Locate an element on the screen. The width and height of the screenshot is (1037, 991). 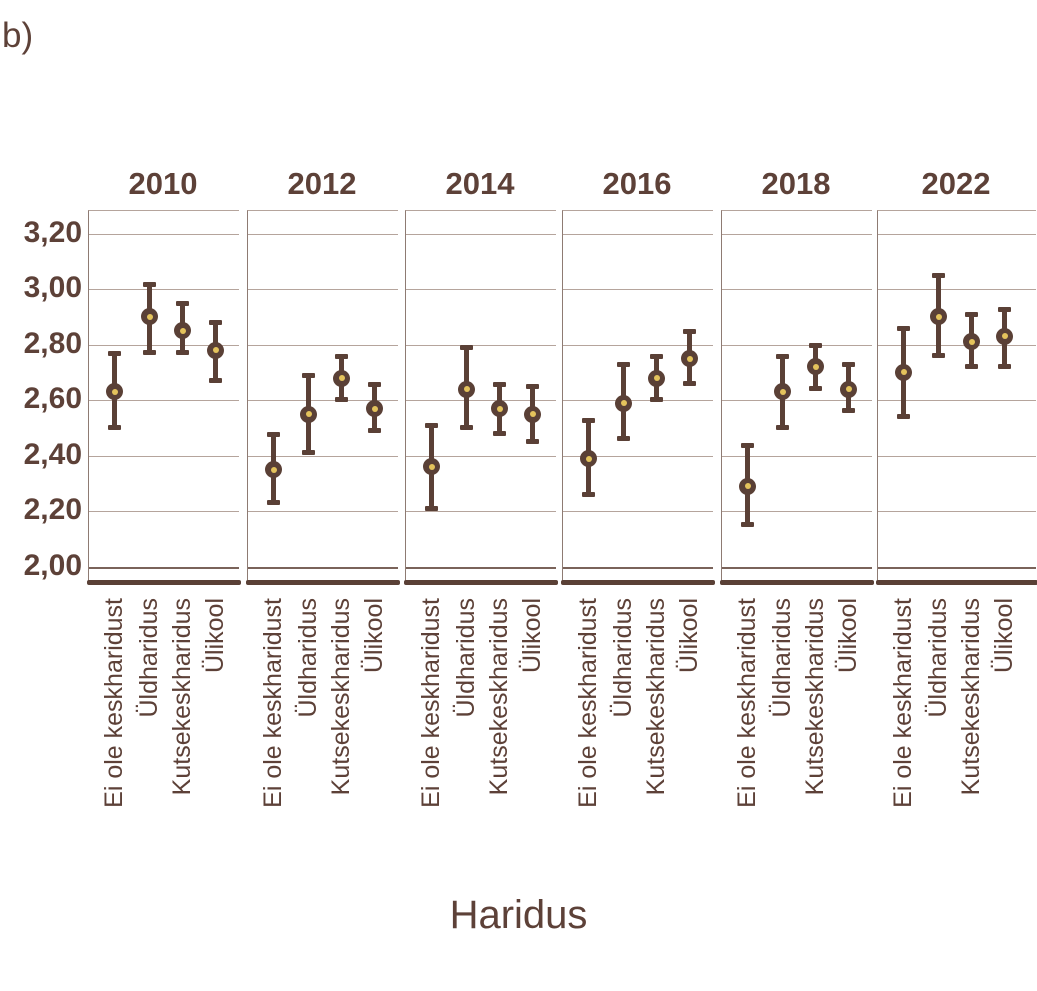
y-tick-label: 3,00 is located at coordinates (52, 288).